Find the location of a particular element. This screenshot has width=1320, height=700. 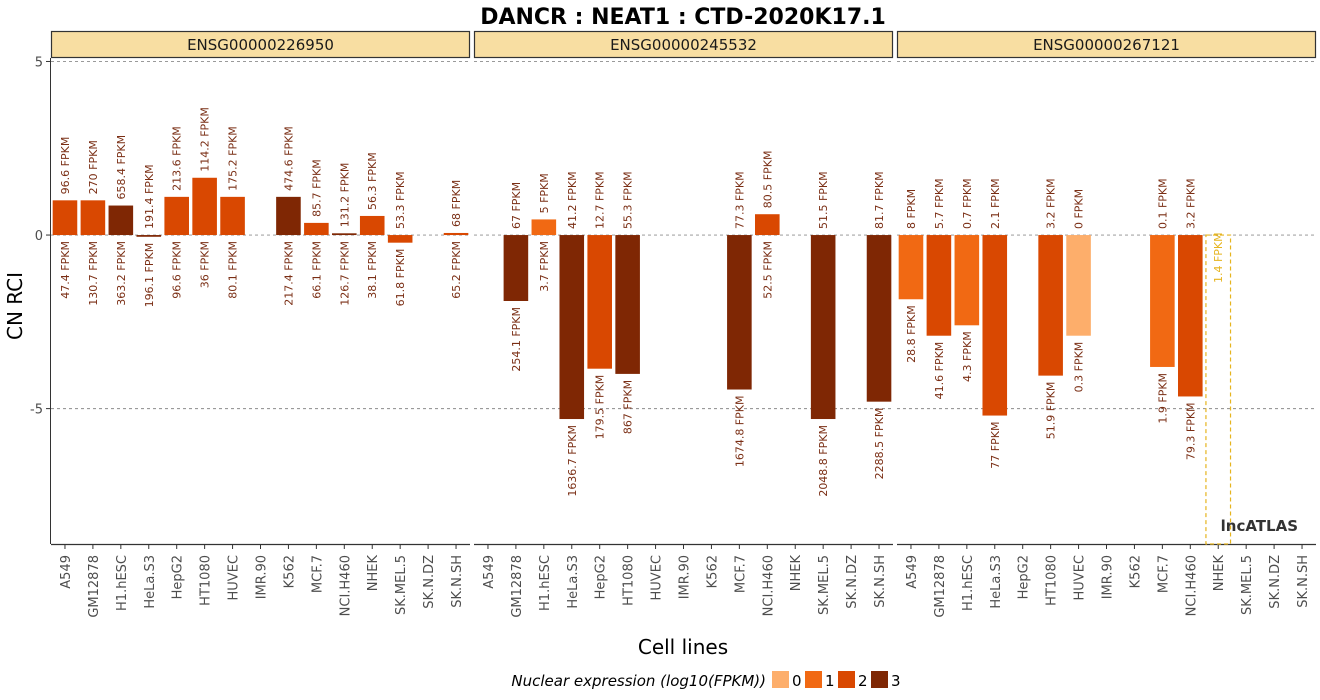

nucleus-fpkm-label: 47.4 FPKM is located at coordinates (65, 270).